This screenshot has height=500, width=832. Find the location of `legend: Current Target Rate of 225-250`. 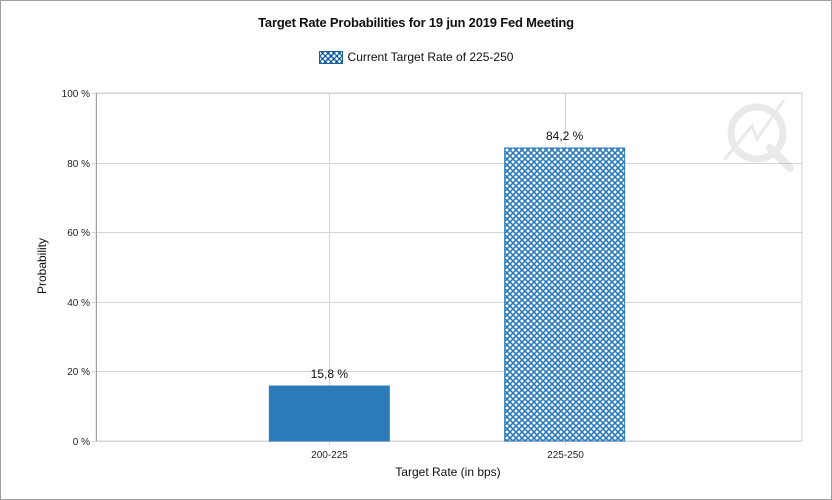

legend: Current Target Rate of 225-250 is located at coordinates (416, 57).